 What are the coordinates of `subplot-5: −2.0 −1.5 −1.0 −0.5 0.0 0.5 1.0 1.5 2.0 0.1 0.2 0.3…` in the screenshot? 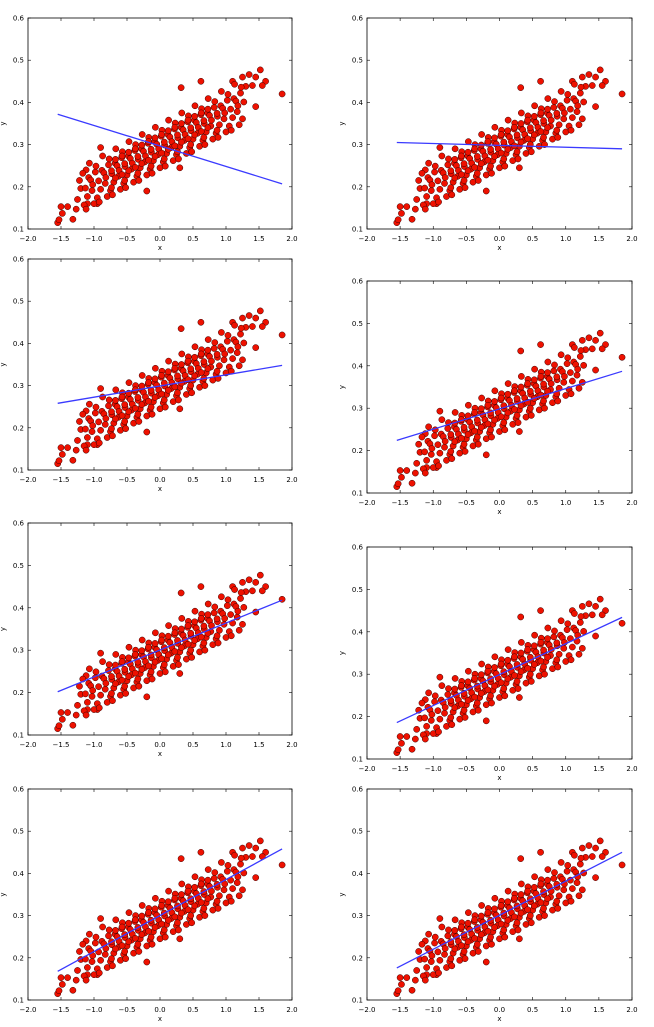 It's located at (149, 639).